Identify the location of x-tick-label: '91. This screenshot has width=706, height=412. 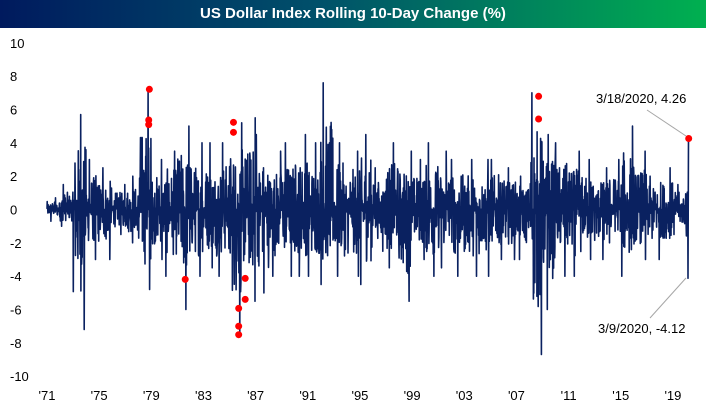
(307, 395).